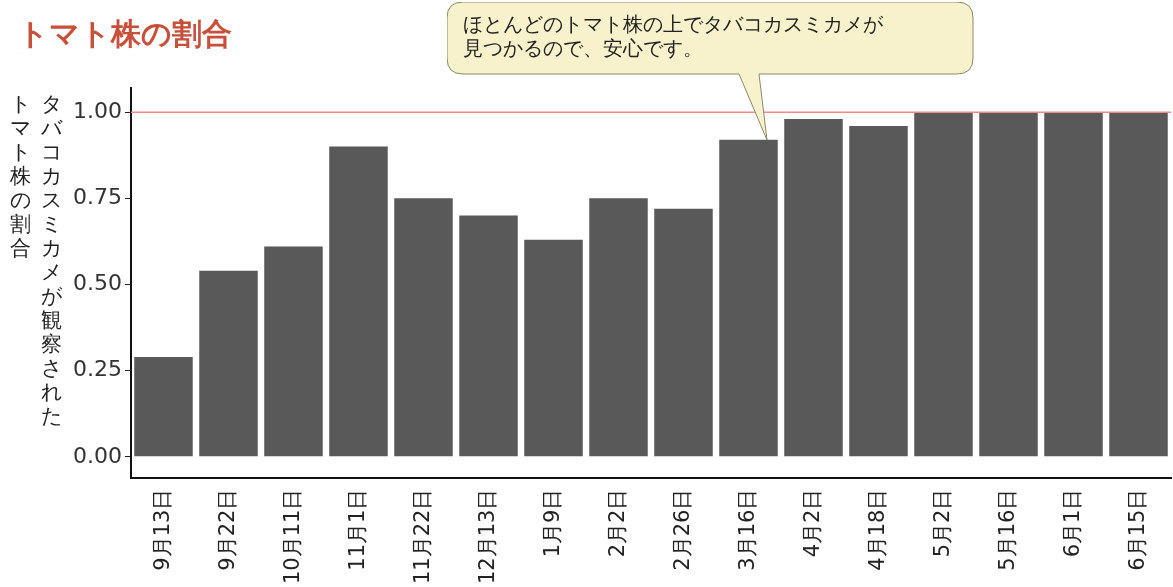 This screenshot has width=1173, height=587. Describe the element at coordinates (356, 529) in the screenshot. I see `x-tick-label: 11月1日` at that location.